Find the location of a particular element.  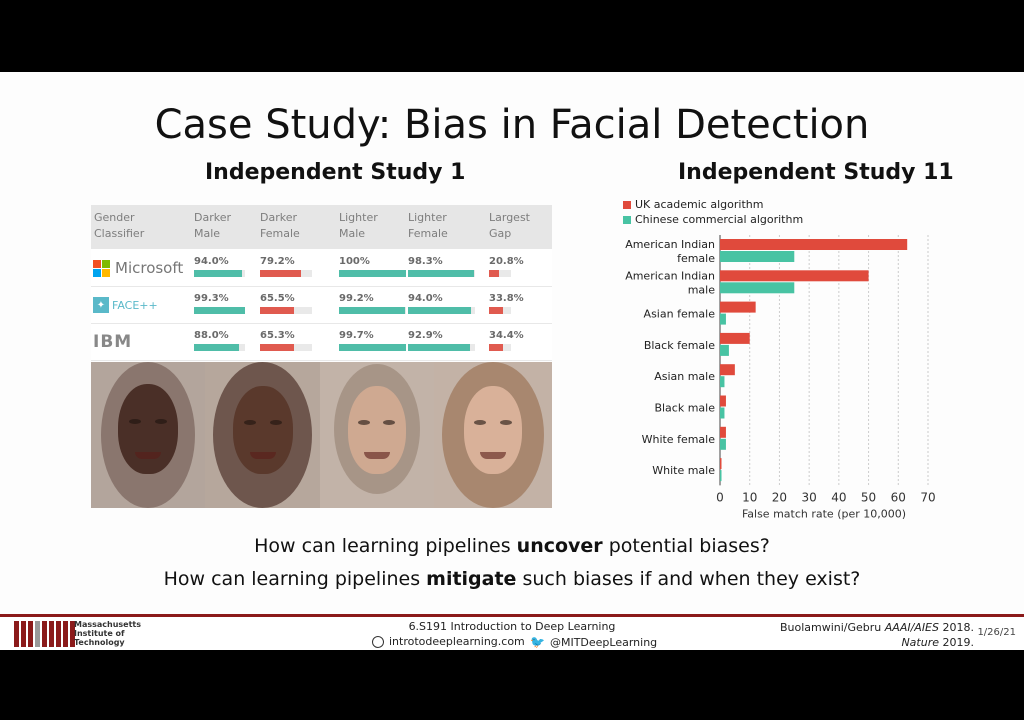

header-lighter-male: Lighter Male is located at coordinates (358, 225).